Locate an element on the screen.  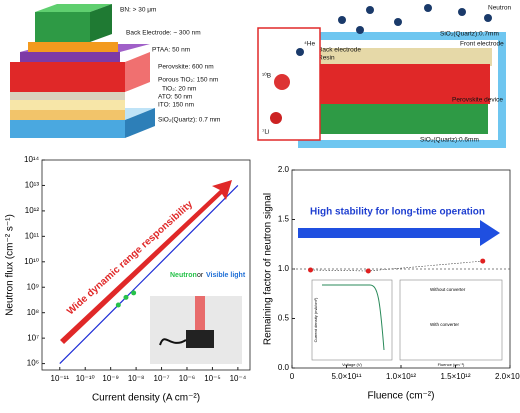
x-tick-label: 10⁻⁹ is located at coordinates (110, 378).